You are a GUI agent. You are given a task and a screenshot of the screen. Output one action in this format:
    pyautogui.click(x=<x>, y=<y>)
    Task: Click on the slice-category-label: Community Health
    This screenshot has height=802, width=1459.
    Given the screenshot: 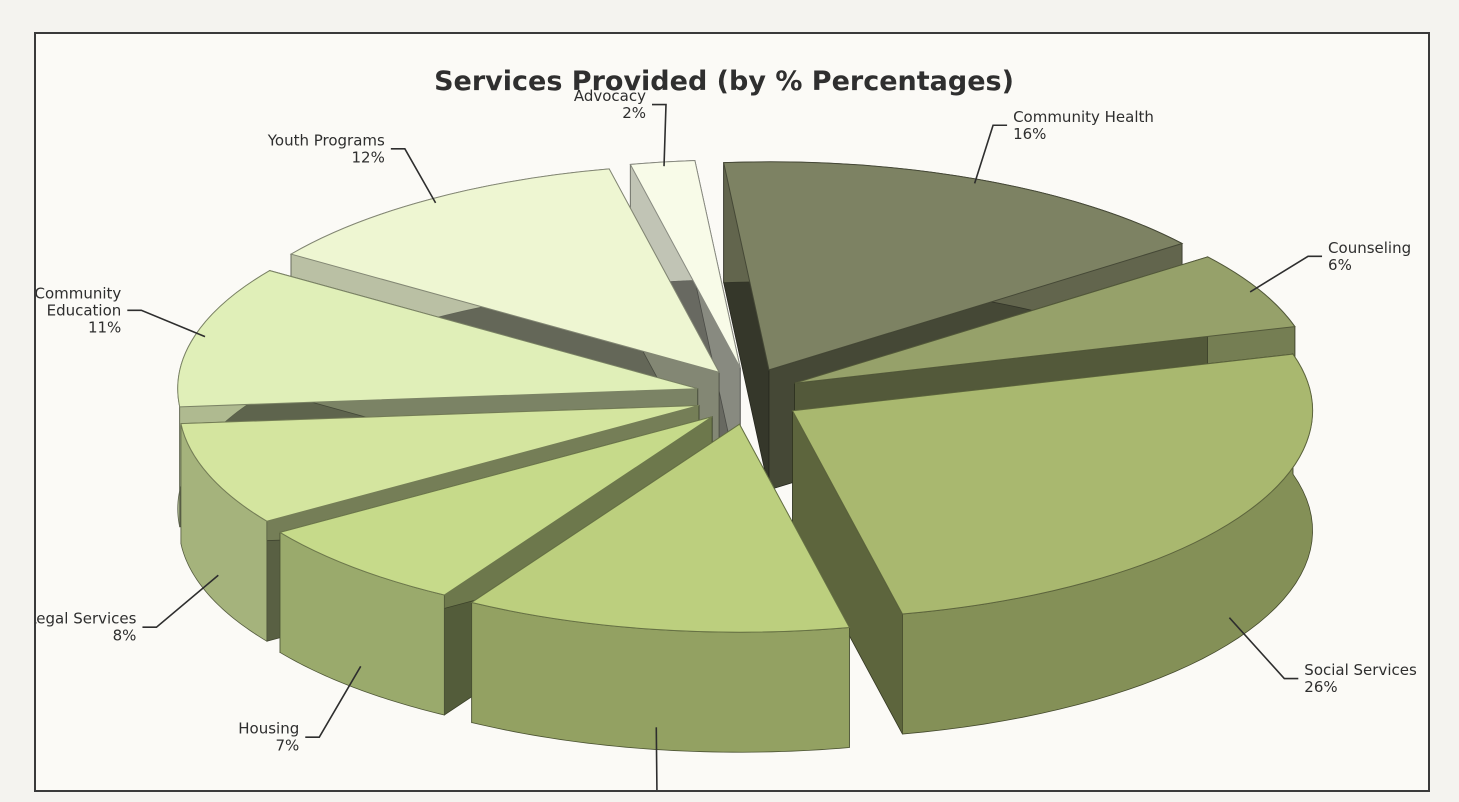 What is the action you would take?
    pyautogui.click(x=1083, y=117)
    